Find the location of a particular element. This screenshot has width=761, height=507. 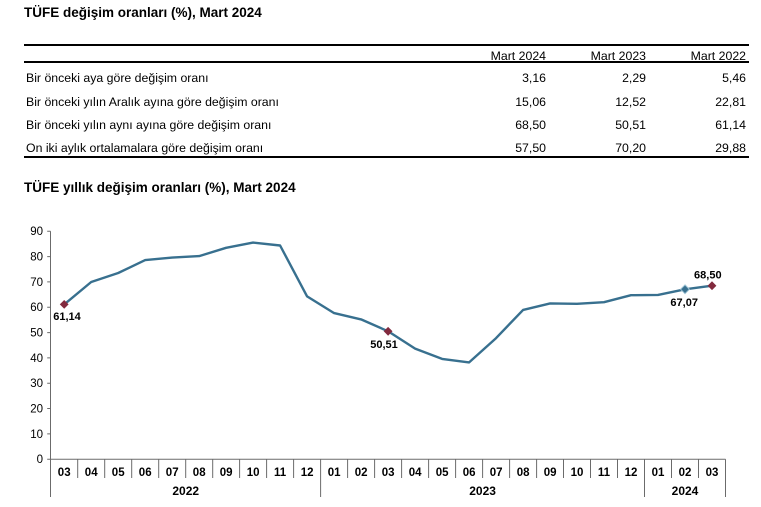

svg-text: 60 is located at coordinates (36, 308).